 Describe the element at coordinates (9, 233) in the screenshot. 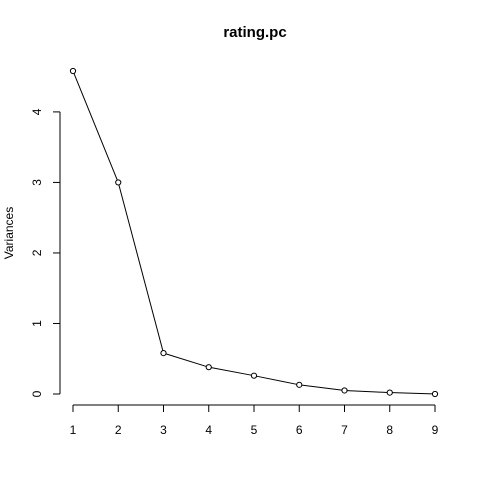

I see `y-axis-label: Variances` at that location.